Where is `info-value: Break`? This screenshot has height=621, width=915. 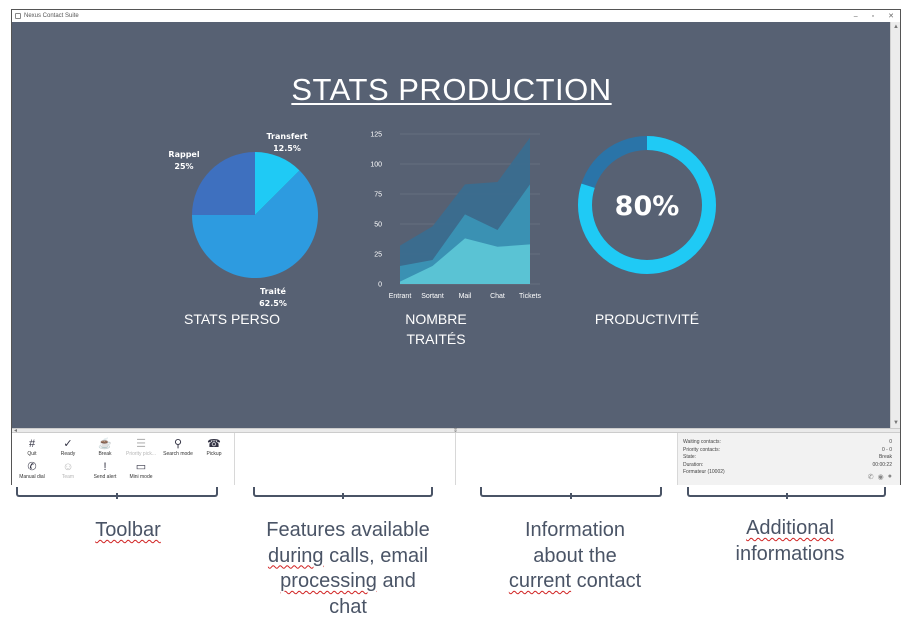 info-value: Break is located at coordinates (885, 457).